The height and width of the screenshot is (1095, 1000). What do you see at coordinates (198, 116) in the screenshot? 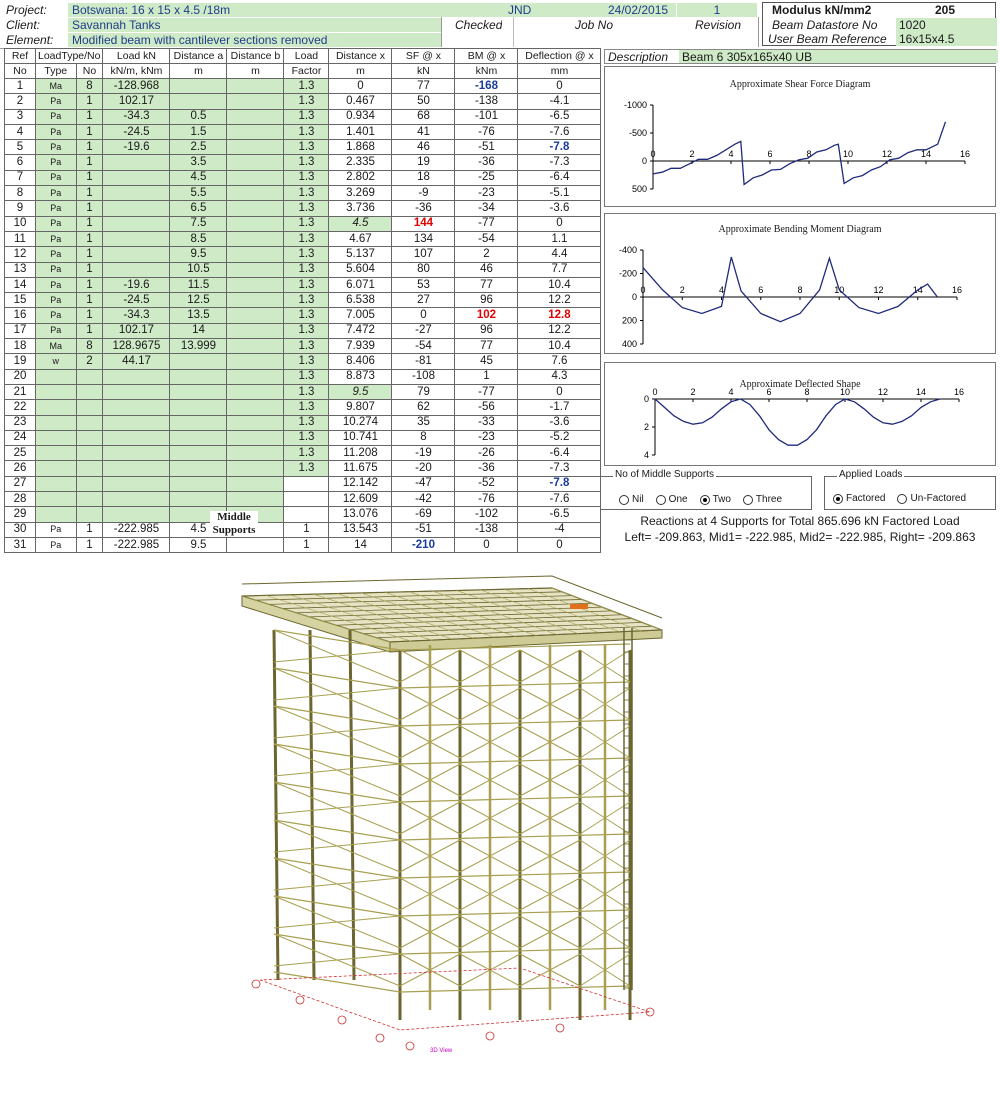
I see `table-cell: 0.5` at bounding box center [198, 116].